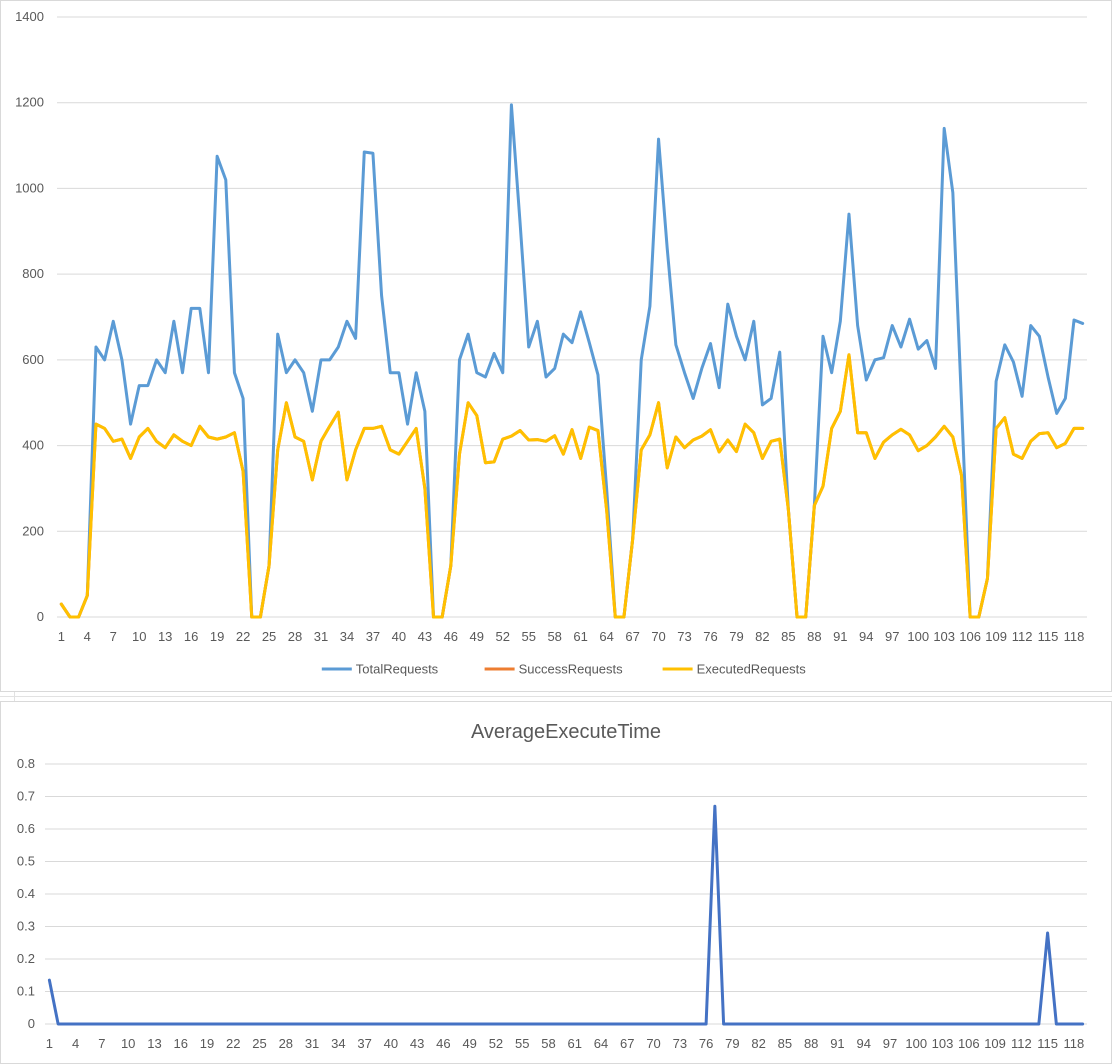  I want to click on x-tick-label: 10, so click(128, 1043).